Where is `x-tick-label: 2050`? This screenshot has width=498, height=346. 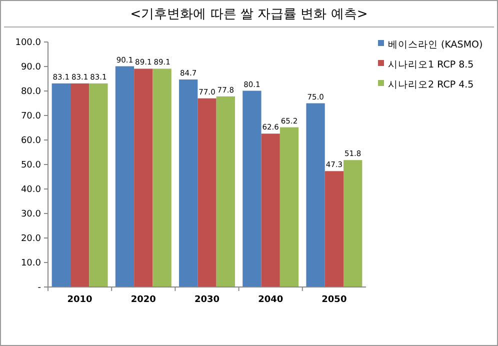 x-tick-label: 2050 is located at coordinates (334, 300).